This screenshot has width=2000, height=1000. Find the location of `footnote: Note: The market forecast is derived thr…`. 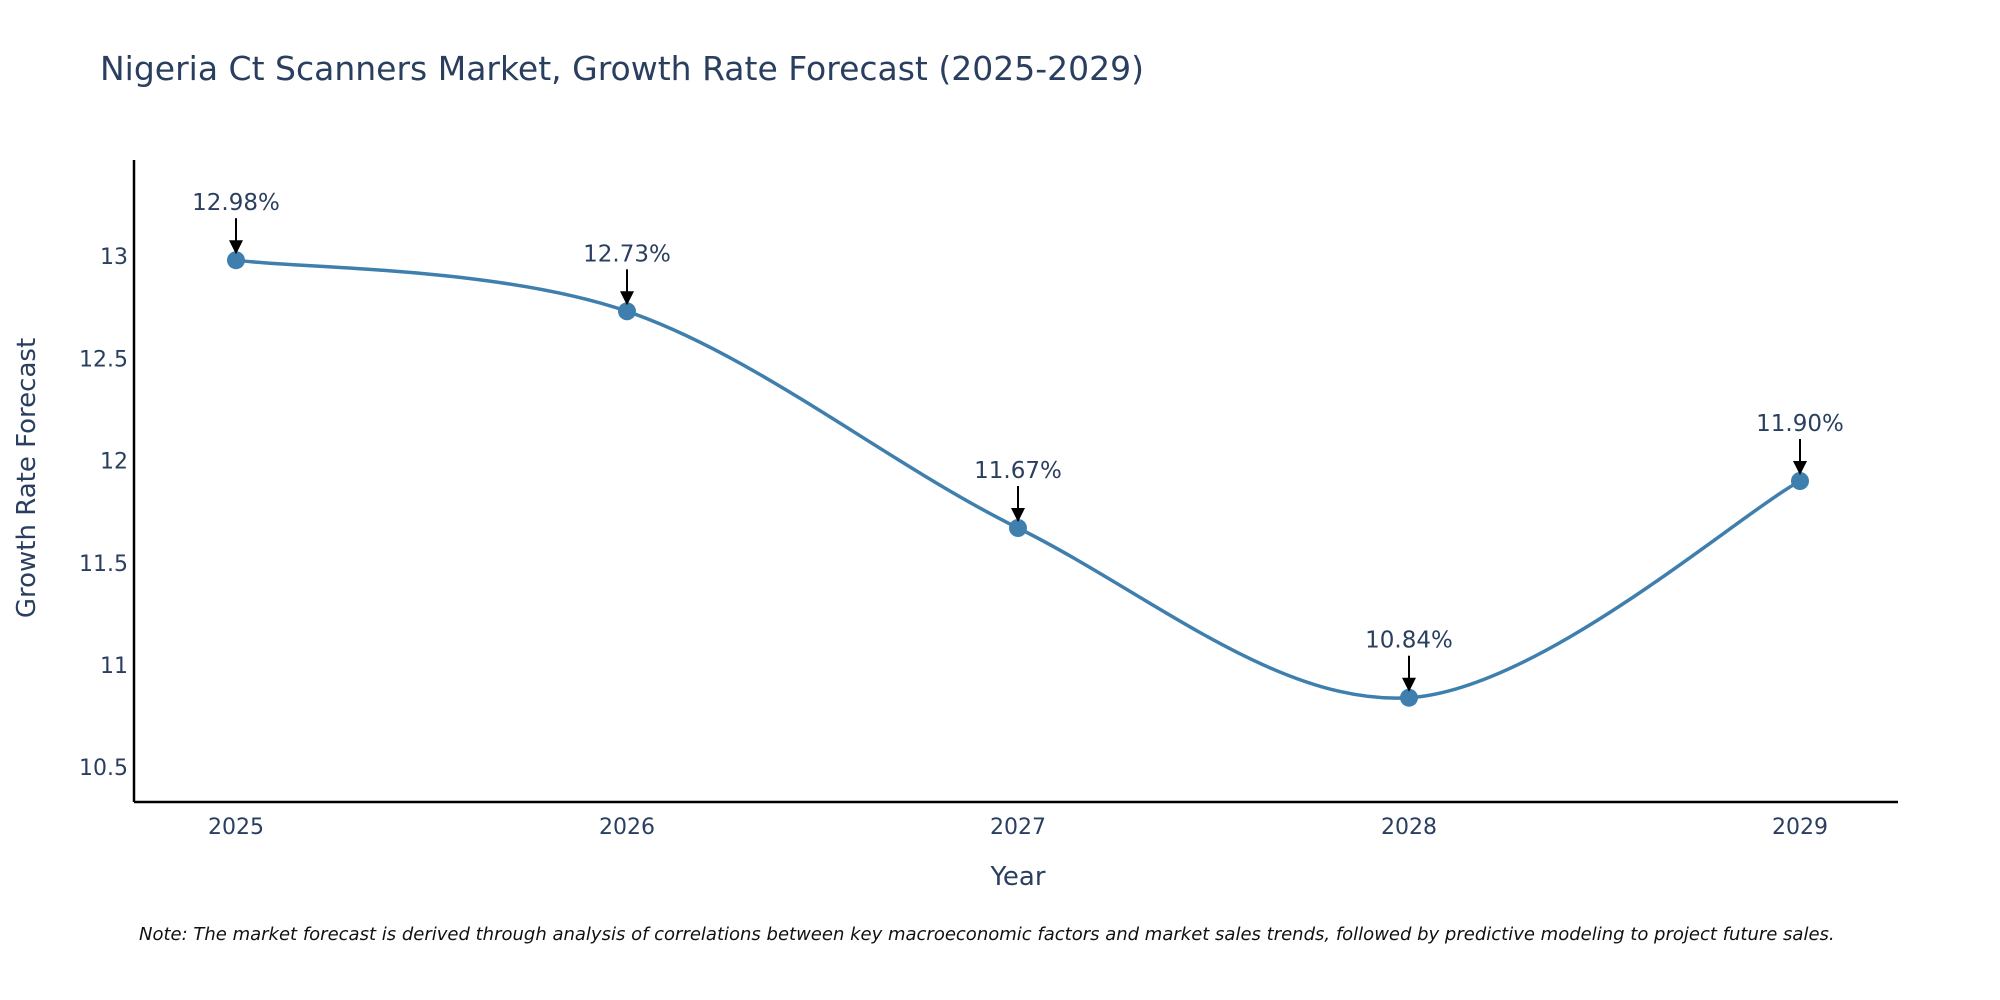

footnote: Note: The market forecast is derived thr… is located at coordinates (987, 934).